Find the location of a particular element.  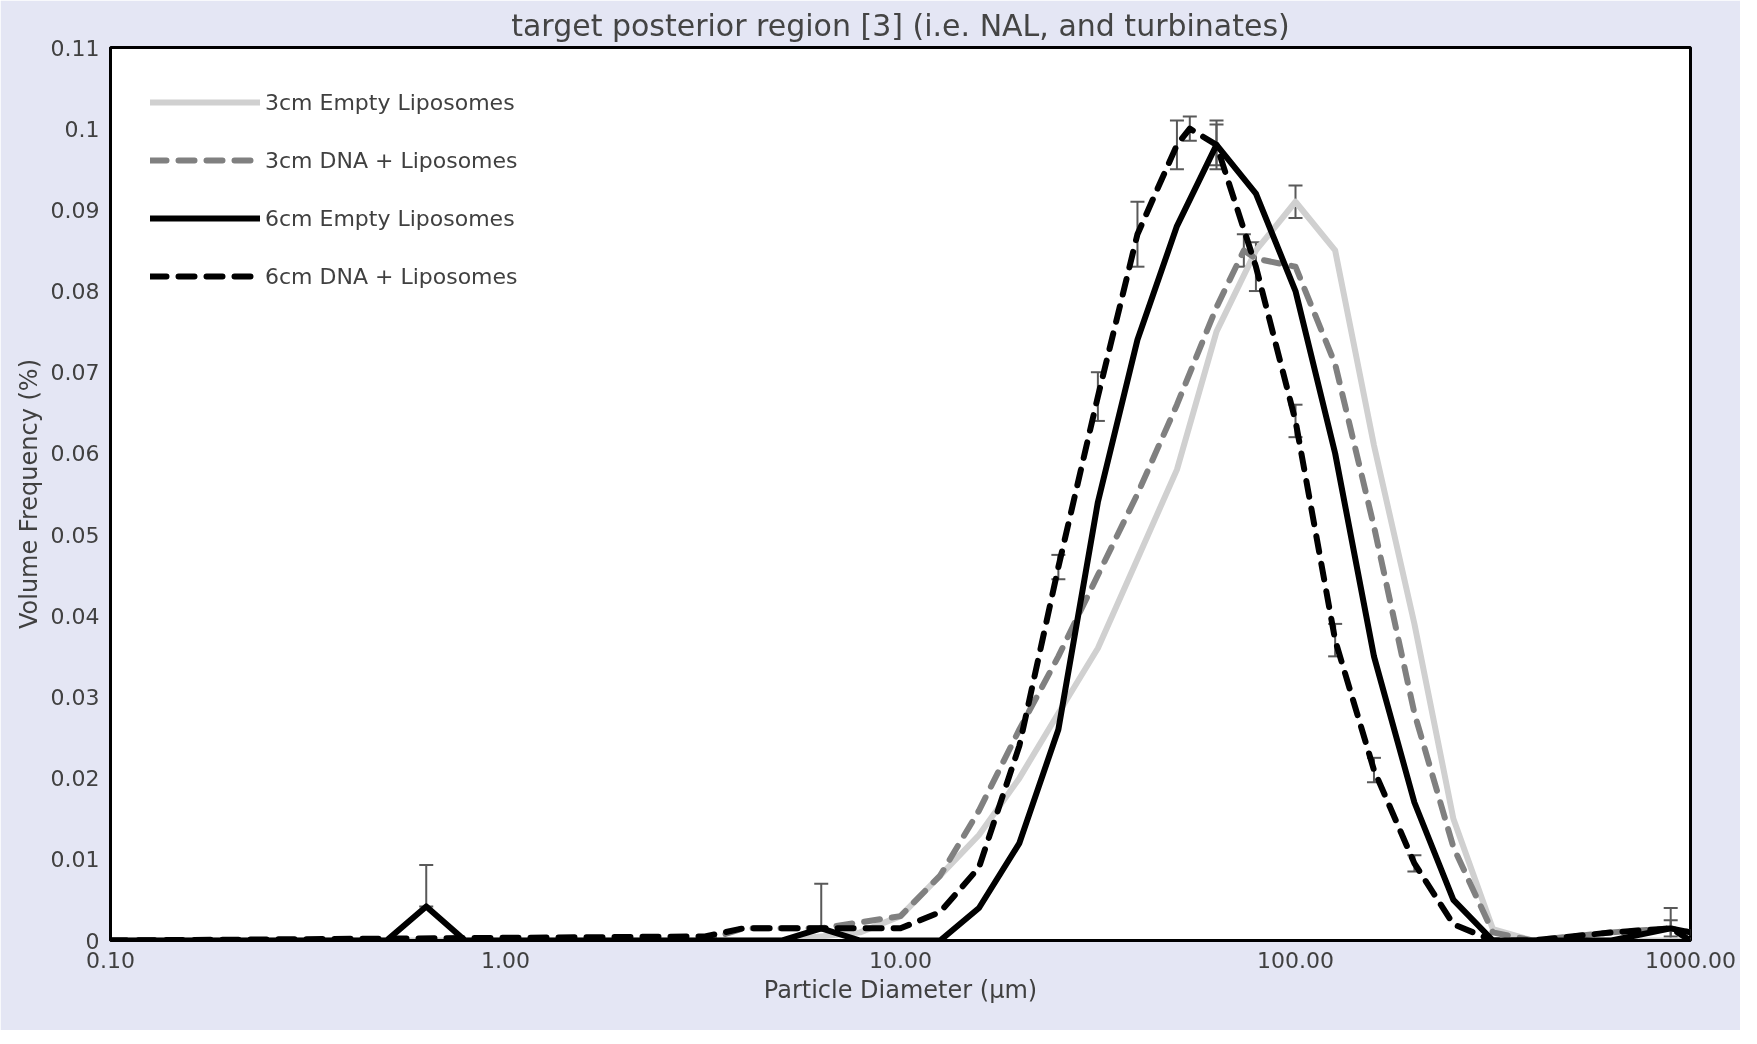

legend-label: 3cm DNA + Liposomes is located at coordinates (391, 160).